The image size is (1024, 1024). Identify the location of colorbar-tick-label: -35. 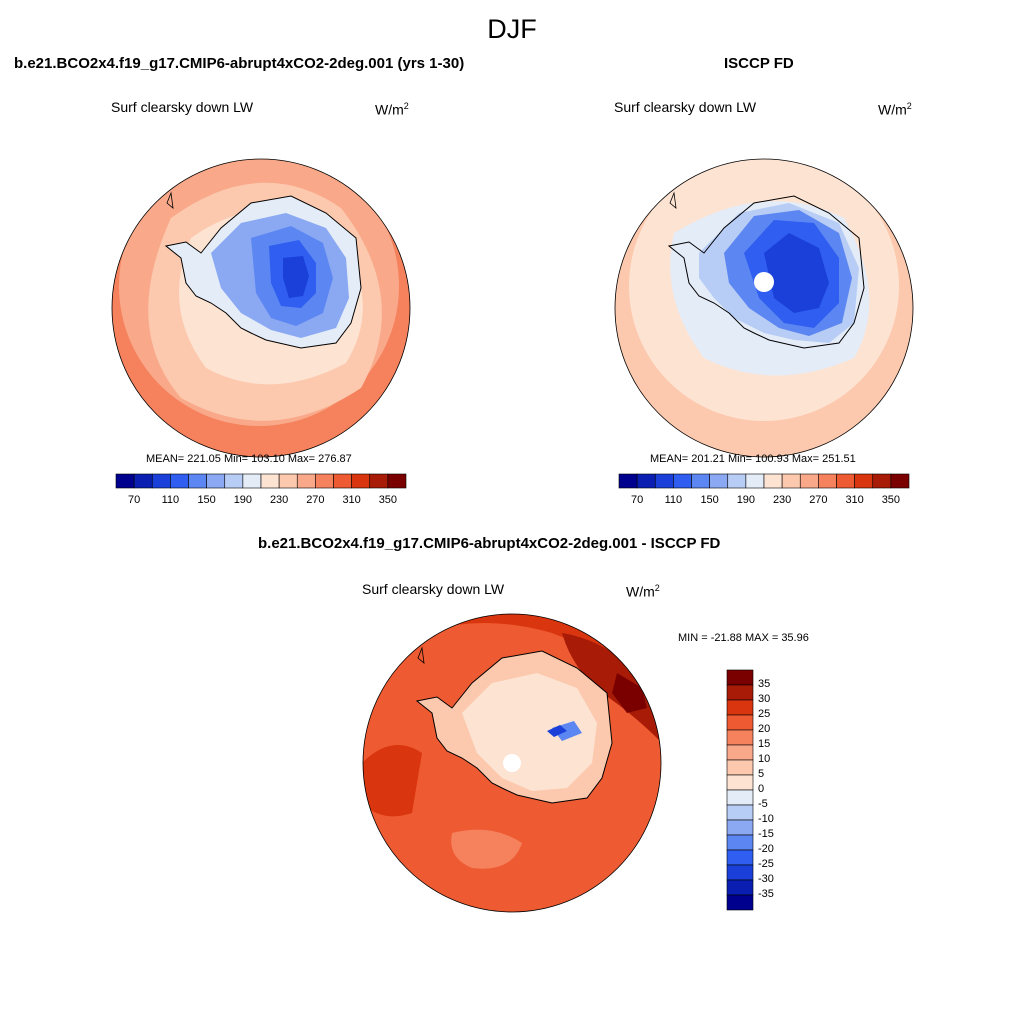
(766, 894).